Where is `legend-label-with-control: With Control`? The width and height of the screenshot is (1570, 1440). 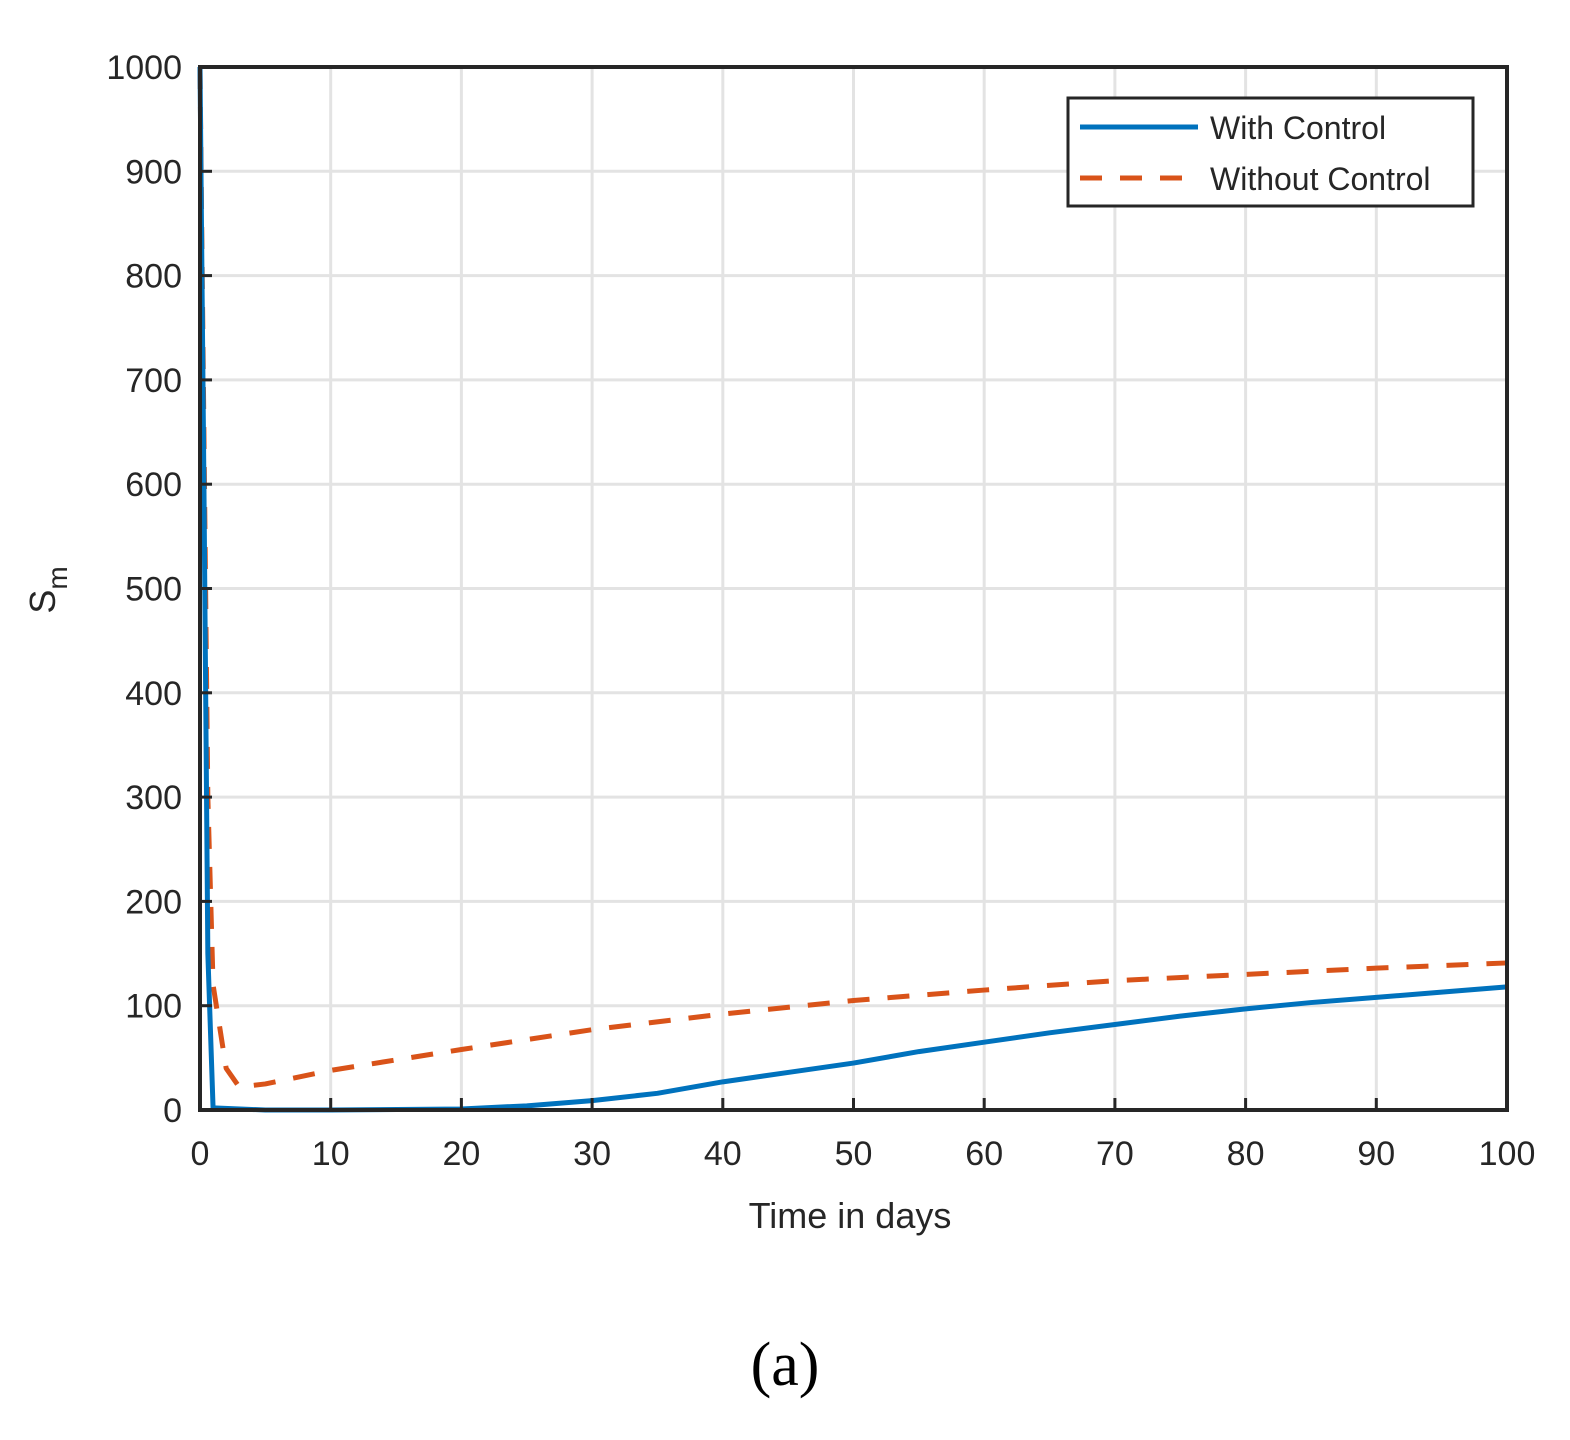 legend-label-with-control: With Control is located at coordinates (1298, 128).